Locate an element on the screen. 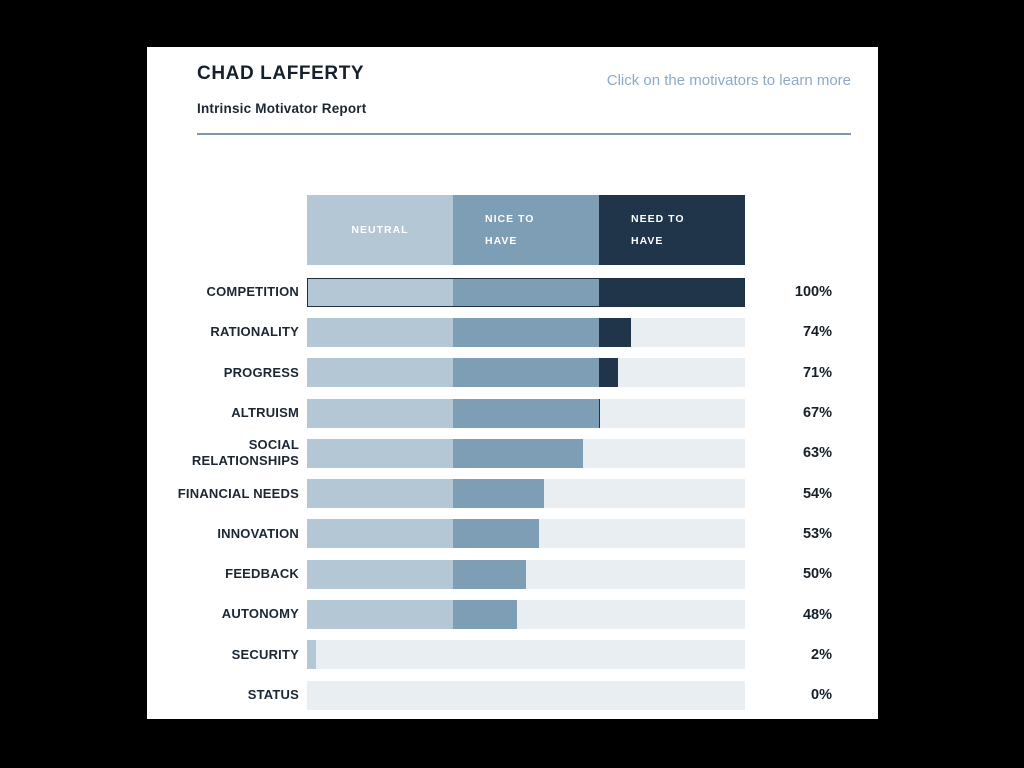 This screenshot has height=768, width=1024. value-label: 54% is located at coordinates (817, 493).